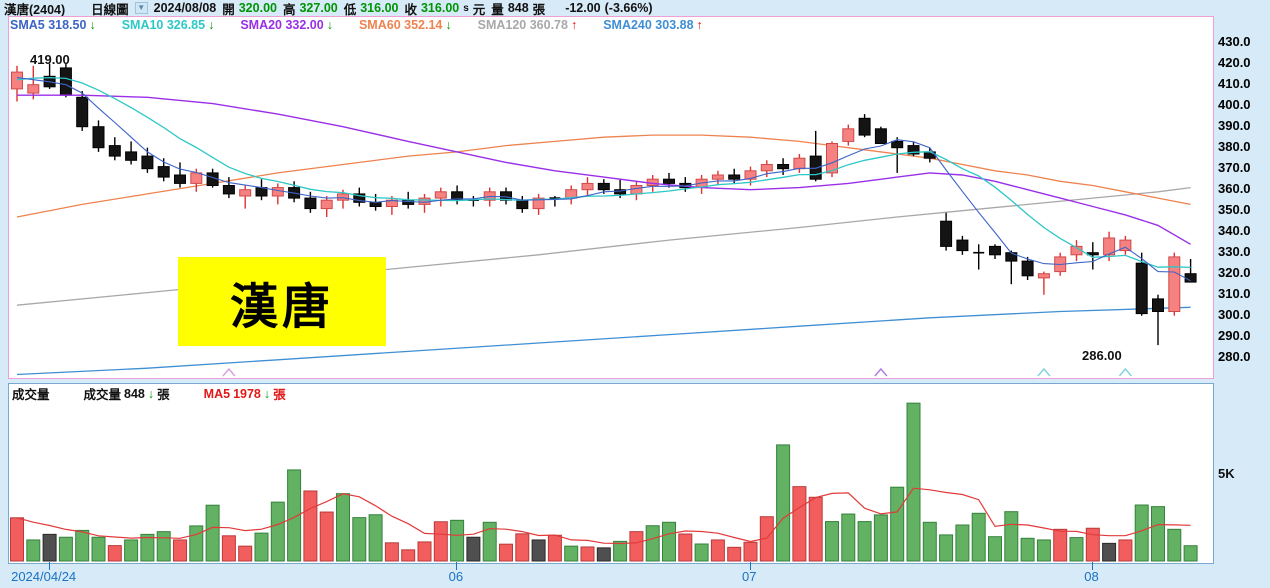  Describe the element at coordinates (50, 59) in the screenshot. I see `high-price-annotation: 419.00` at that location.